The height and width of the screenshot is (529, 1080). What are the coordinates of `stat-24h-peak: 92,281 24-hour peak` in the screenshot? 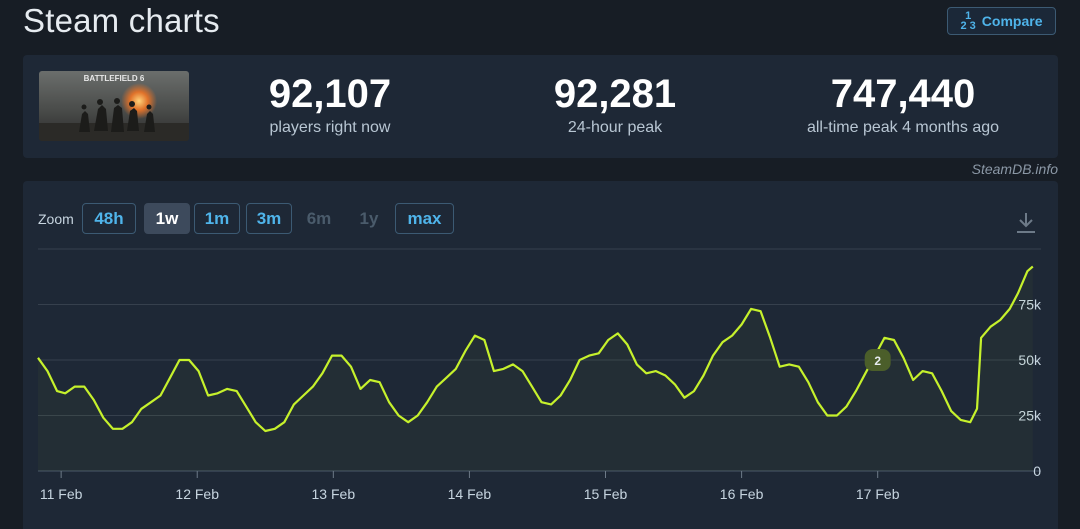 It's located at (615, 104).